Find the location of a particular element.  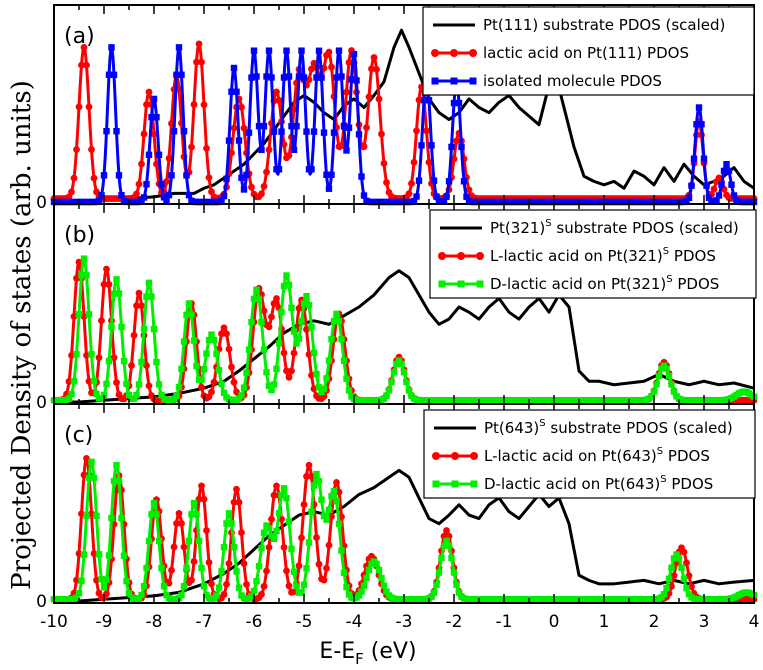

panel-3-label: (c) is located at coordinates (78, 435).